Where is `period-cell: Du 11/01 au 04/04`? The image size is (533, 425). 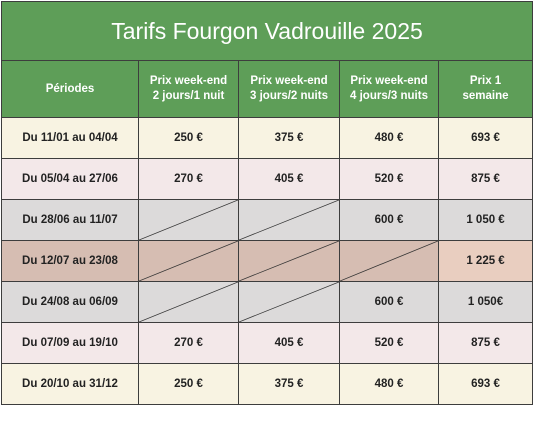 period-cell: Du 11/01 au 04/04 is located at coordinates (70, 138).